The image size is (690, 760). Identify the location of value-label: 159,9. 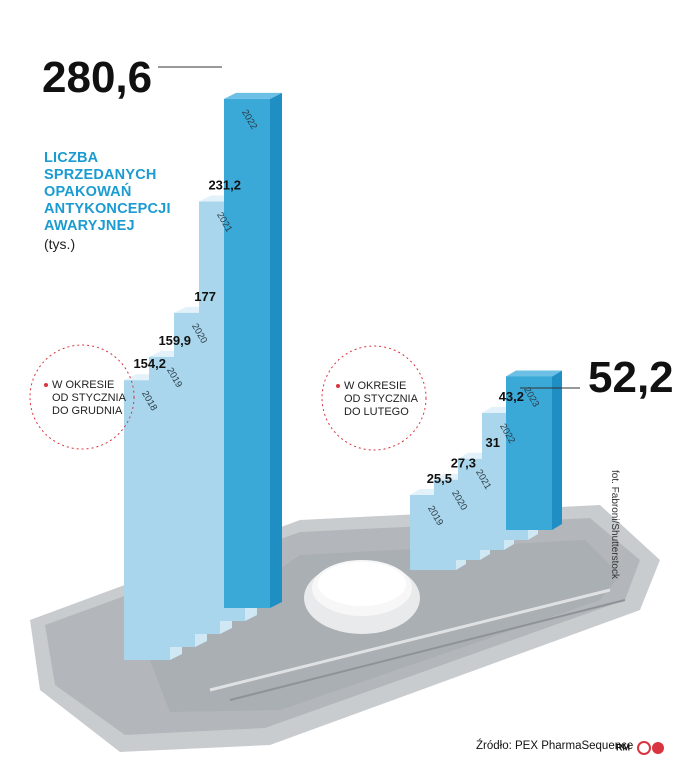
(174, 340).